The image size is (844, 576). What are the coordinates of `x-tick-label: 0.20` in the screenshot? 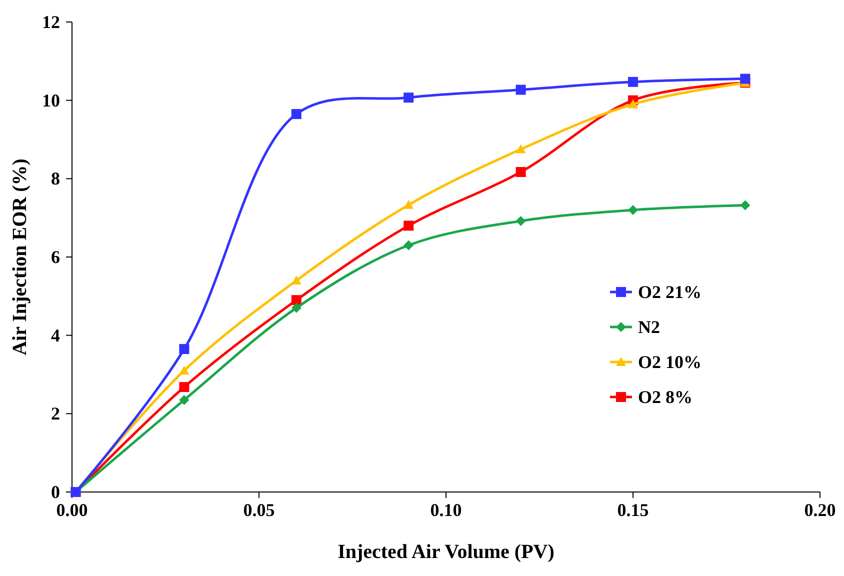 It's located at (820, 510).